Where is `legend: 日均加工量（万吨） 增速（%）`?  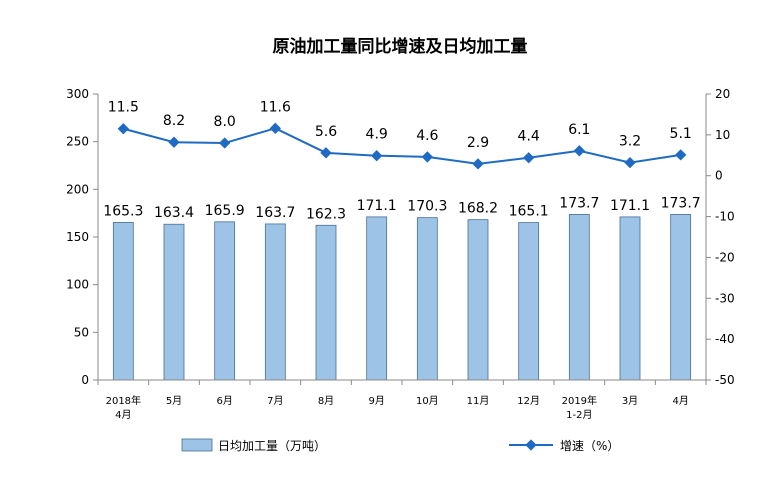 legend: 日均加工量（万吨） 增速（%） is located at coordinates (400, 445).